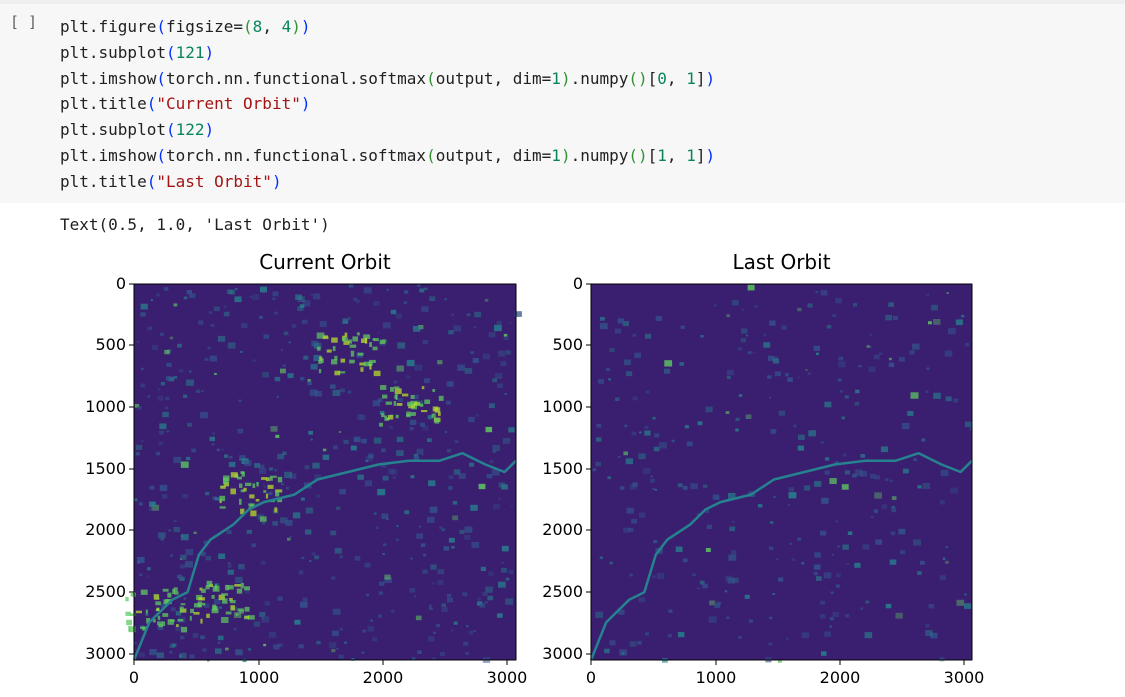  I want to click on y-tick-label: 3000, so click(562, 653).